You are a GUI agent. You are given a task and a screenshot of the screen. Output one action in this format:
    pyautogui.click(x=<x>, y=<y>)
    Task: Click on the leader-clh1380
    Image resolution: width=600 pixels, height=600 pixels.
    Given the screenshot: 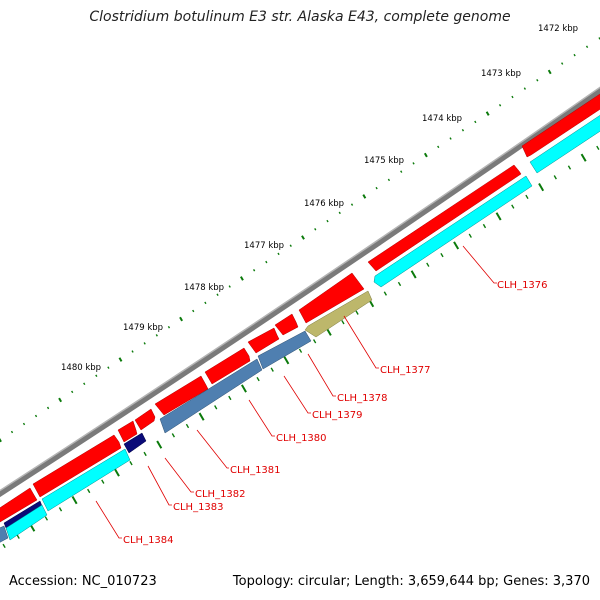 What is the action you would take?
    pyautogui.click(x=261, y=418)
    